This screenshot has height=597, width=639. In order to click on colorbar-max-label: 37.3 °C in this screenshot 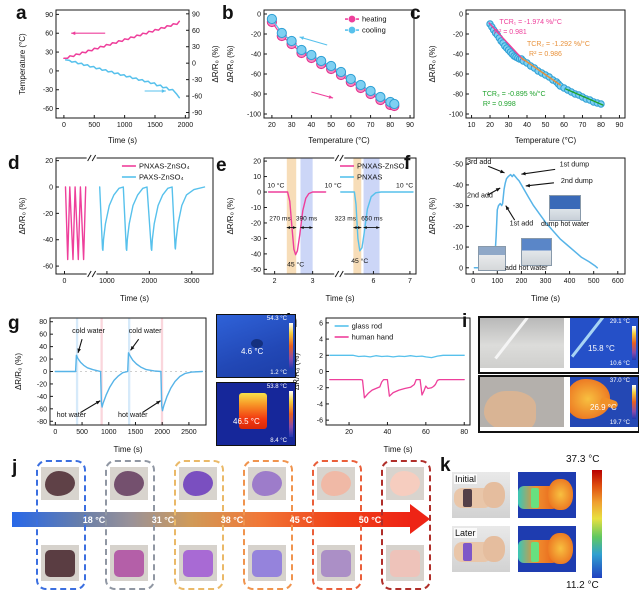, I will do `click(583, 459)`.